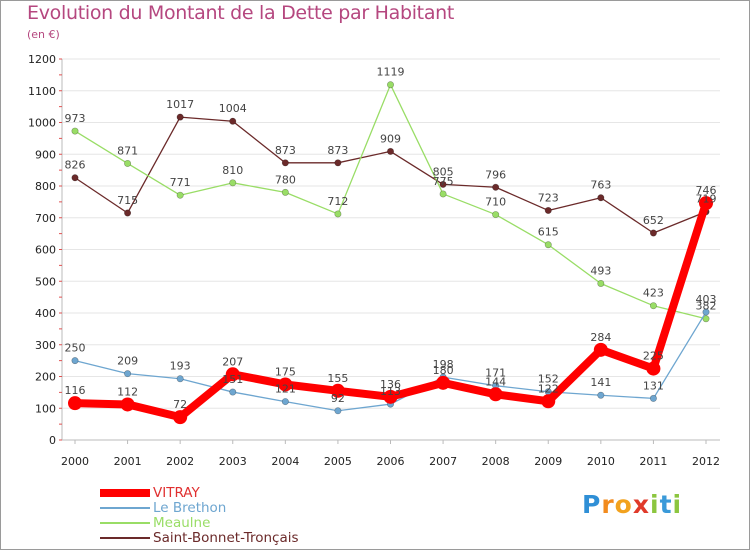  Describe the element at coordinates (45, 281) in the screenshot. I see `y-tick-label: 500` at that location.